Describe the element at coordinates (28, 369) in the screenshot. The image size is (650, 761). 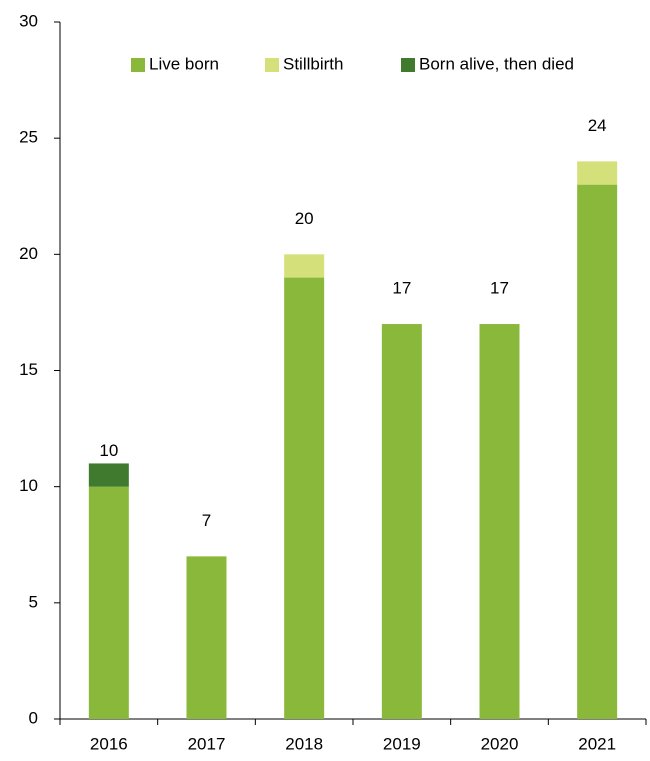
I see `y-tick-label: 15` at that location.